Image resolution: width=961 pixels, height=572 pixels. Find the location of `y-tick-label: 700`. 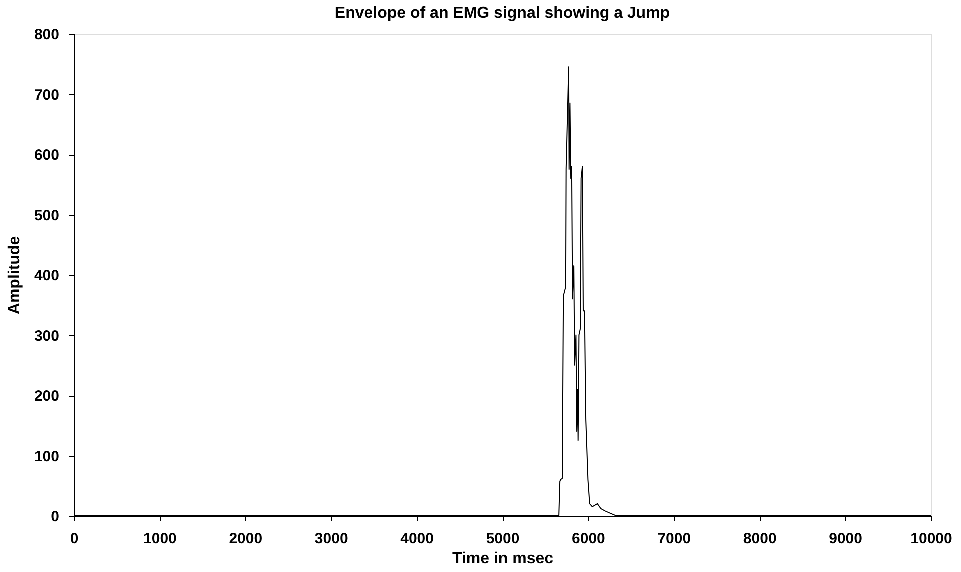

y-tick-label: 700 is located at coordinates (47, 95).